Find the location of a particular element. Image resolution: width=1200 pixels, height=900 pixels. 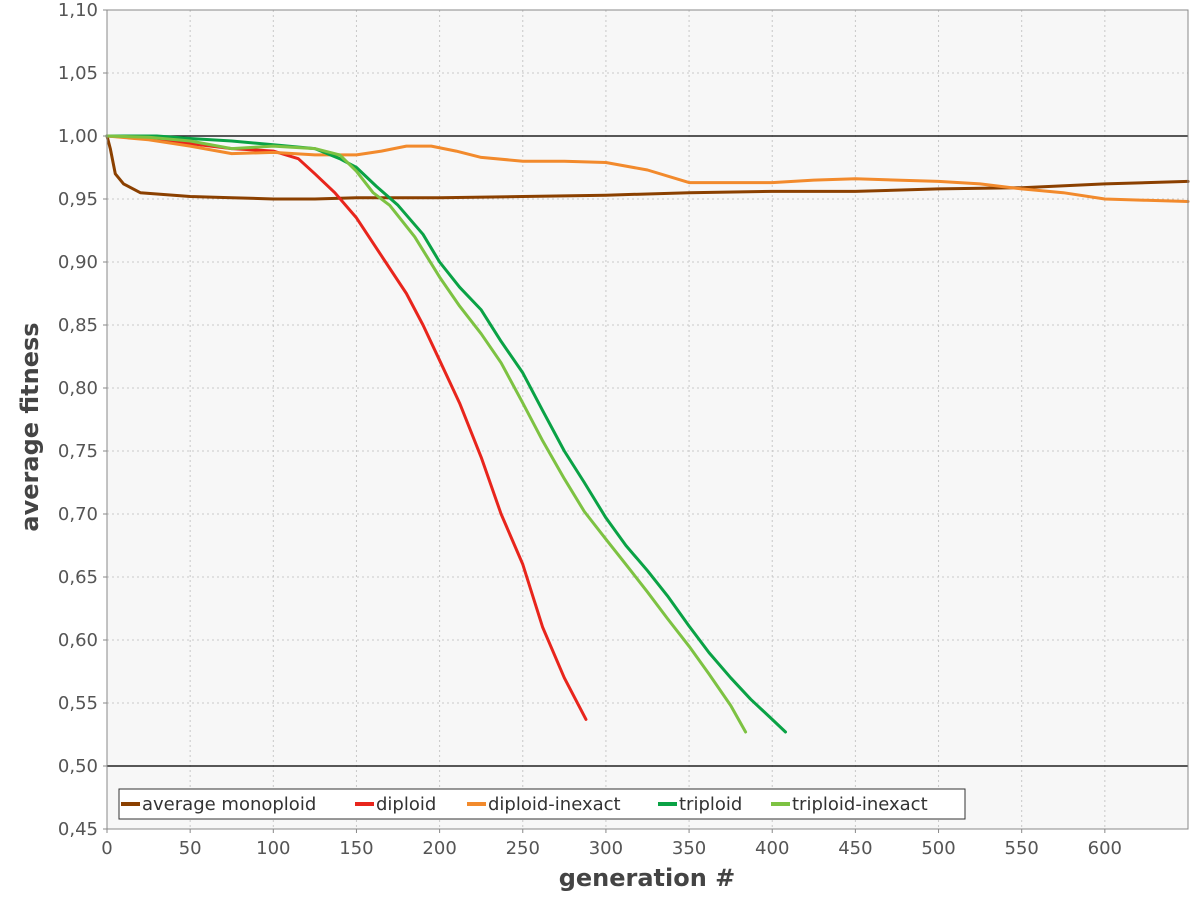

x-tick-label: 450 is located at coordinates (855, 848).